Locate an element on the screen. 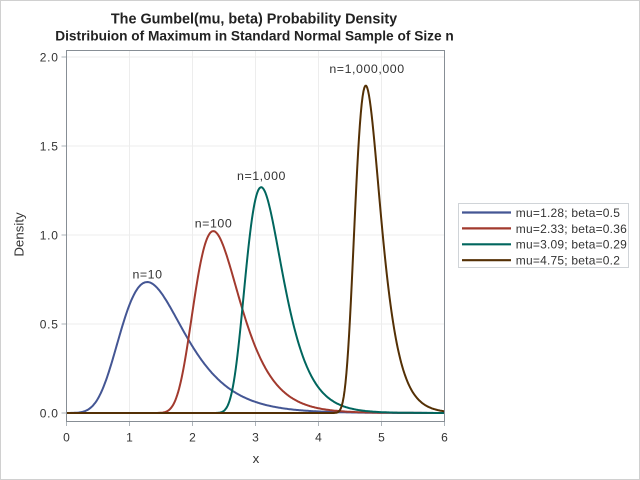  svg-text: n=10 is located at coordinates (147, 275).